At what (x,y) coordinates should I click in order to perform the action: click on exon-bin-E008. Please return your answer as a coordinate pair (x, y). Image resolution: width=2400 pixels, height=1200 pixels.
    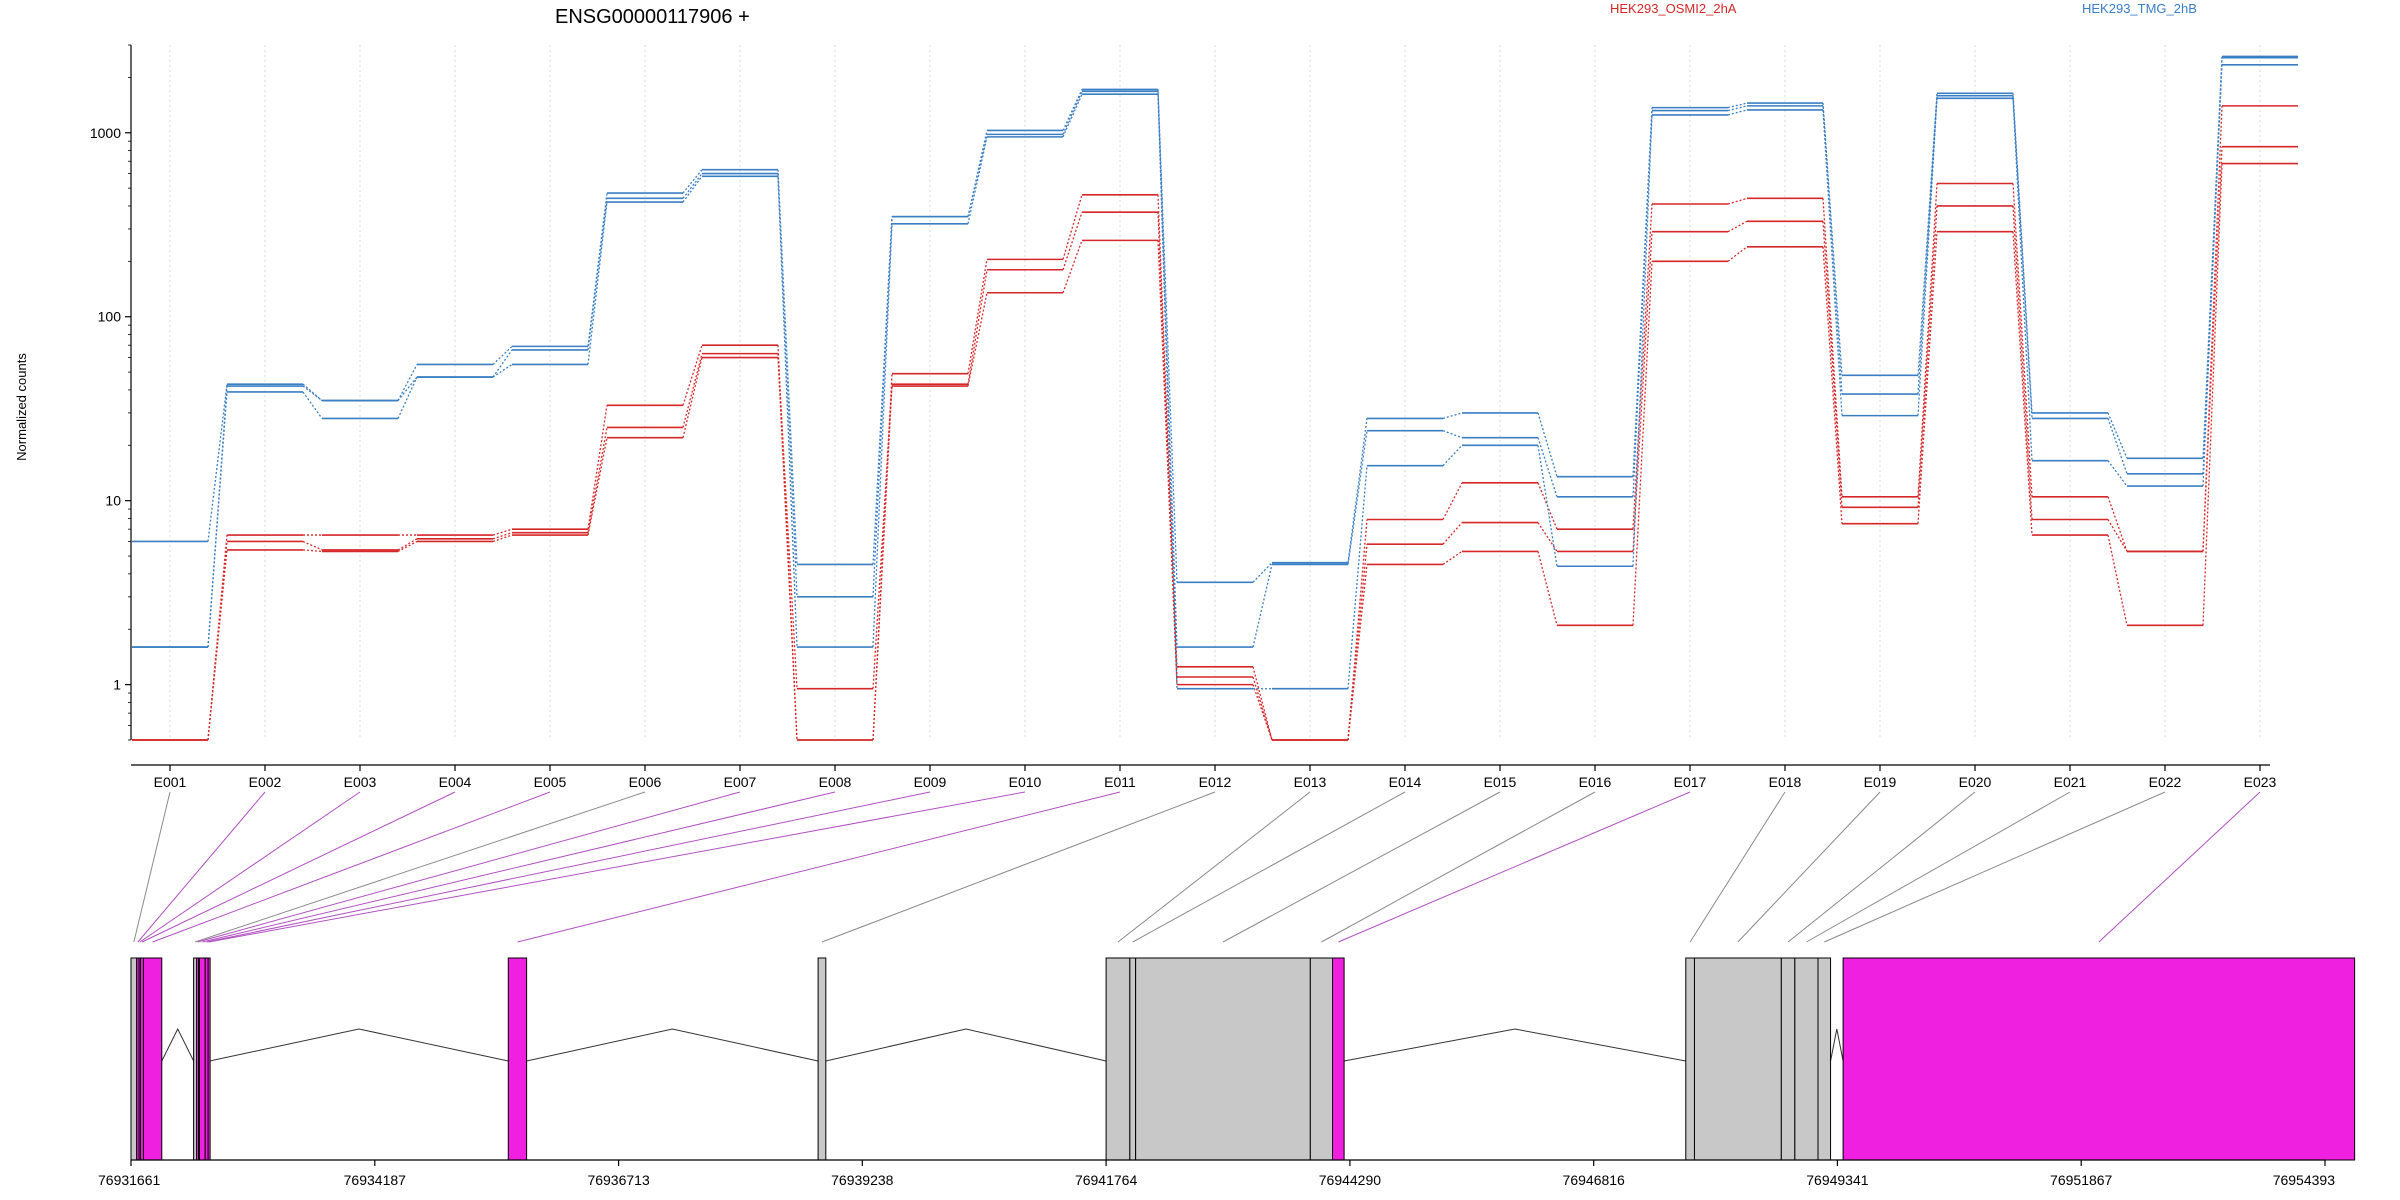
    Looking at the image, I should click on (202, 1059).